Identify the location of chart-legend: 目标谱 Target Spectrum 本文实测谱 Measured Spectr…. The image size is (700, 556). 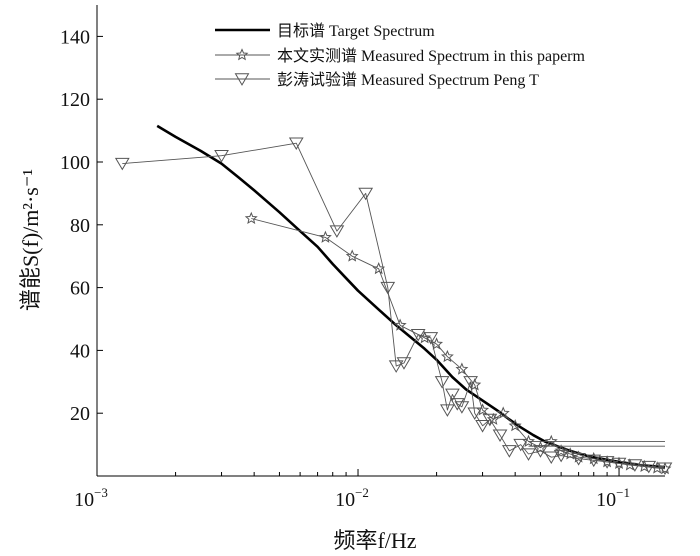
(400, 55).